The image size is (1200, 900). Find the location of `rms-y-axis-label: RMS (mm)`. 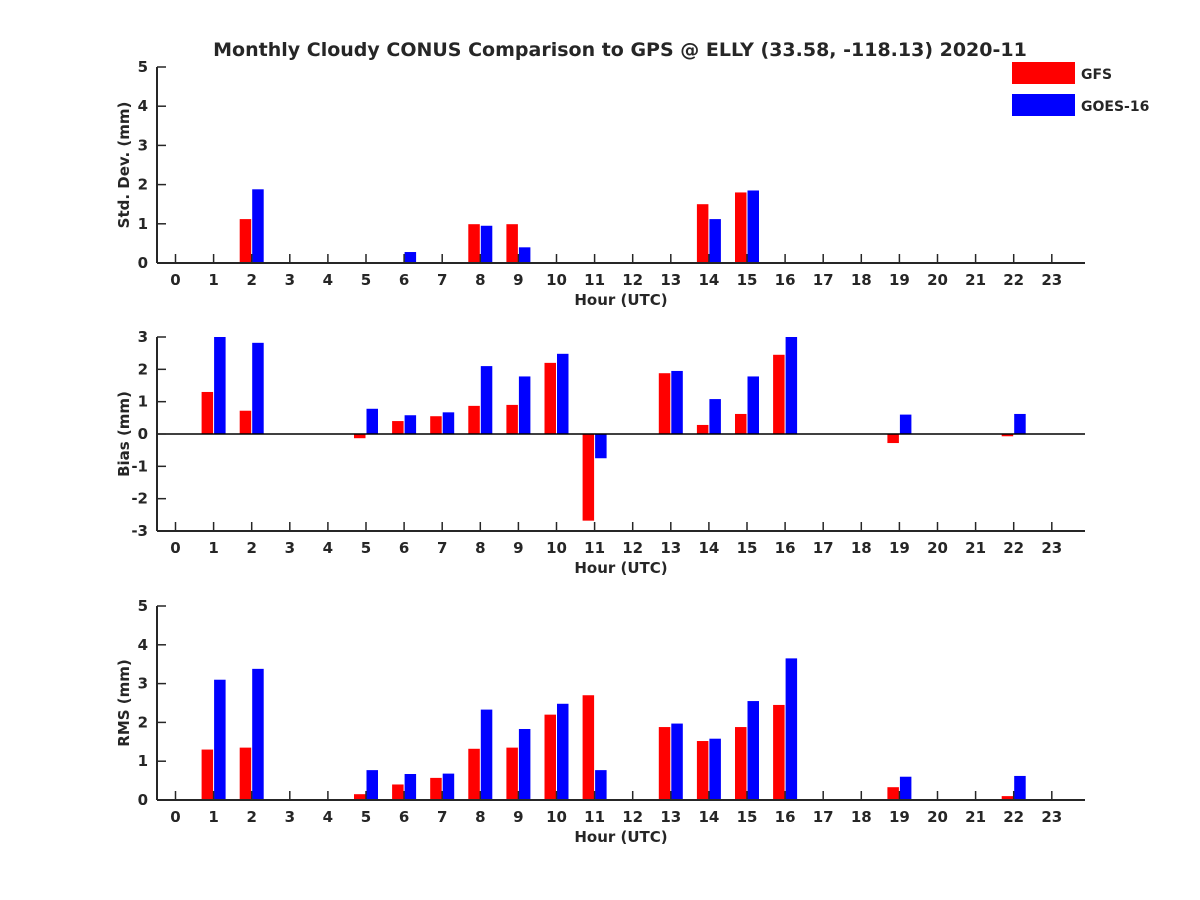

rms-y-axis-label: RMS (mm) is located at coordinates (124, 702).